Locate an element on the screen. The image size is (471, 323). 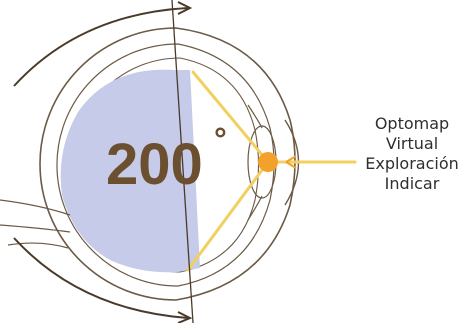
field-divider is located at coordinates (182, 161).